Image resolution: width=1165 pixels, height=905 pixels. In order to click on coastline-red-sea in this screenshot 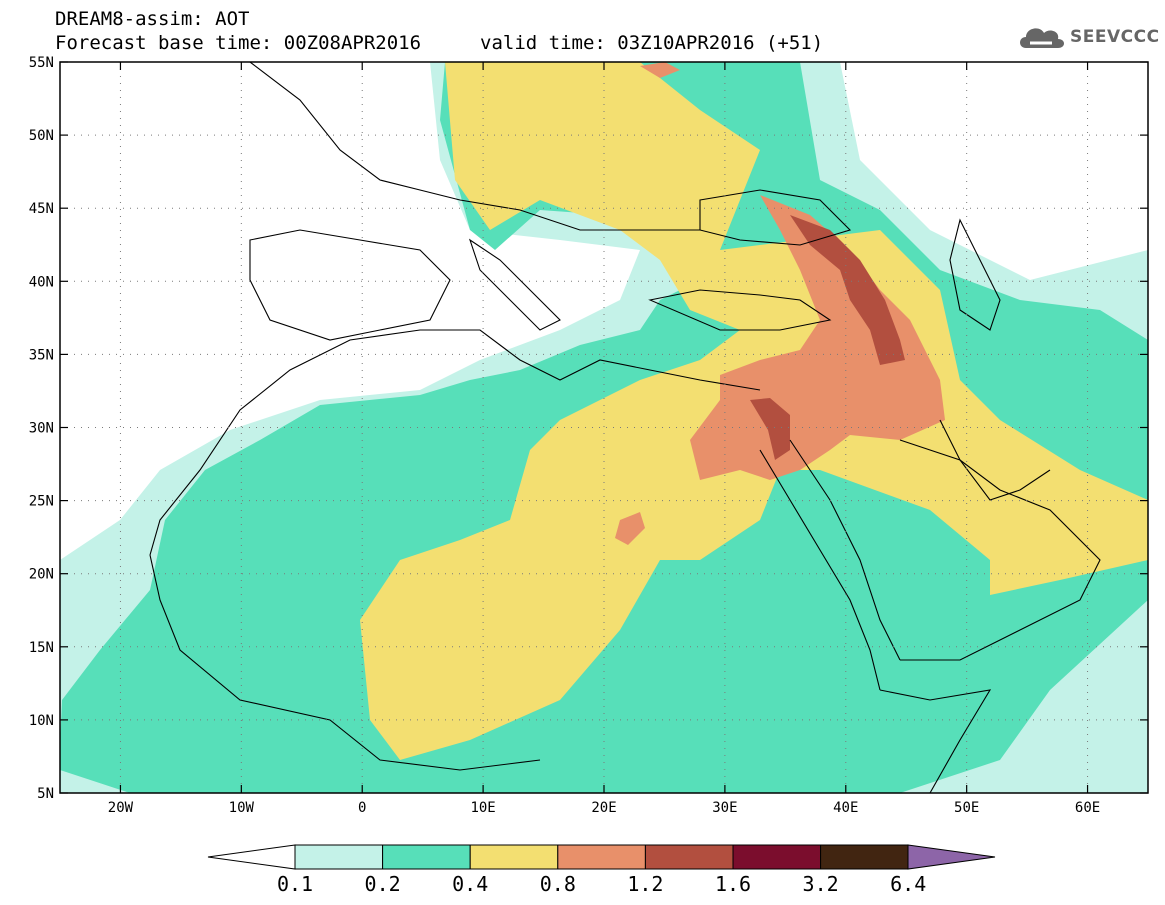, I will do `click(820, 570)`.